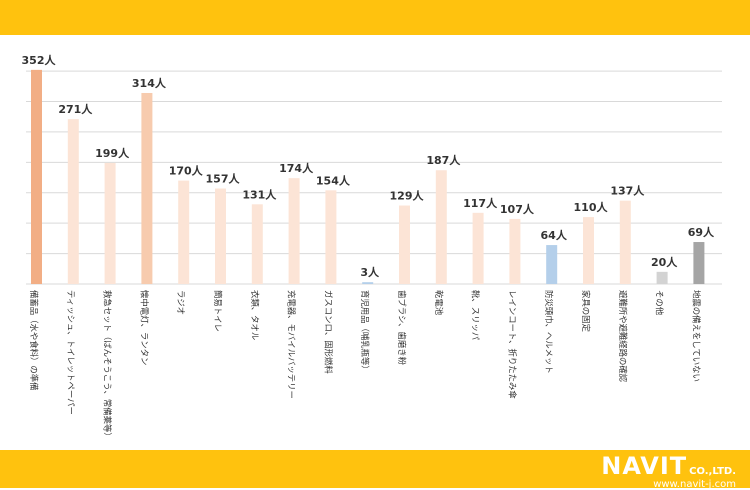 This screenshot has width=750, height=490. What do you see at coordinates (375, 17) in the screenshot?
I see `top-band` at bounding box center [375, 17].